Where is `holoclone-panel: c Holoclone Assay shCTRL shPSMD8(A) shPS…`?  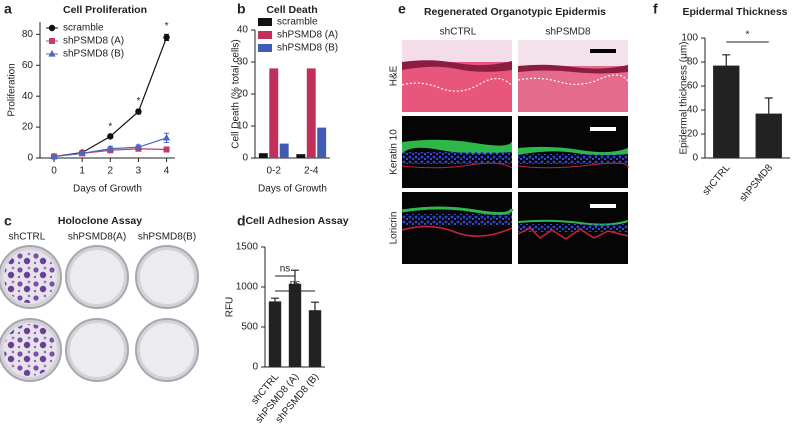 holoclone-panel: c Holoclone Assay shCTRL shPSMD8(A) shPS… is located at coordinates (99, 297).